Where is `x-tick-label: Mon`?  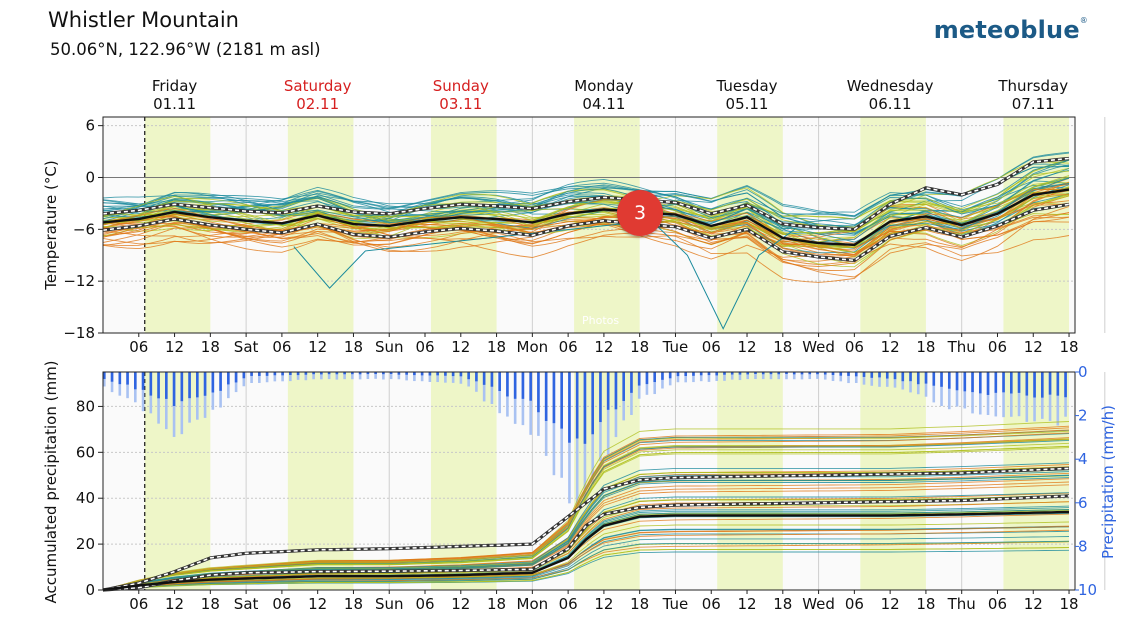
x-tick-label: Mon is located at coordinates (533, 604).